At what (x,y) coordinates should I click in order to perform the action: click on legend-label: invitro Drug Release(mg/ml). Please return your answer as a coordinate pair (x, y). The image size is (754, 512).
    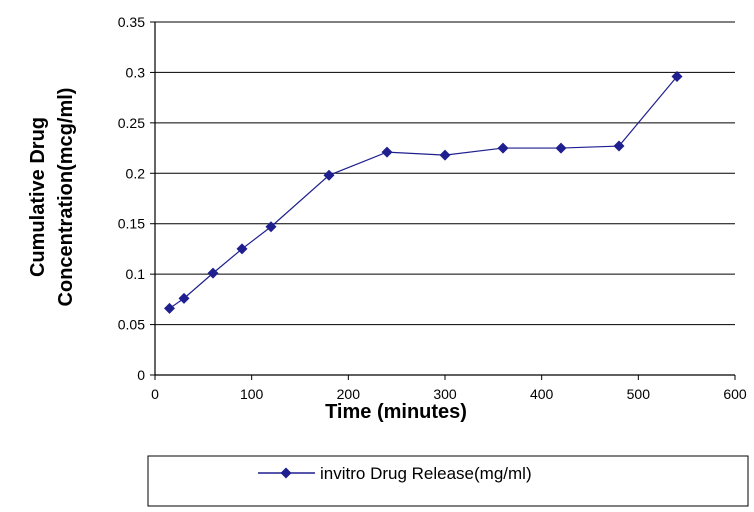
    Looking at the image, I should click on (426, 473).